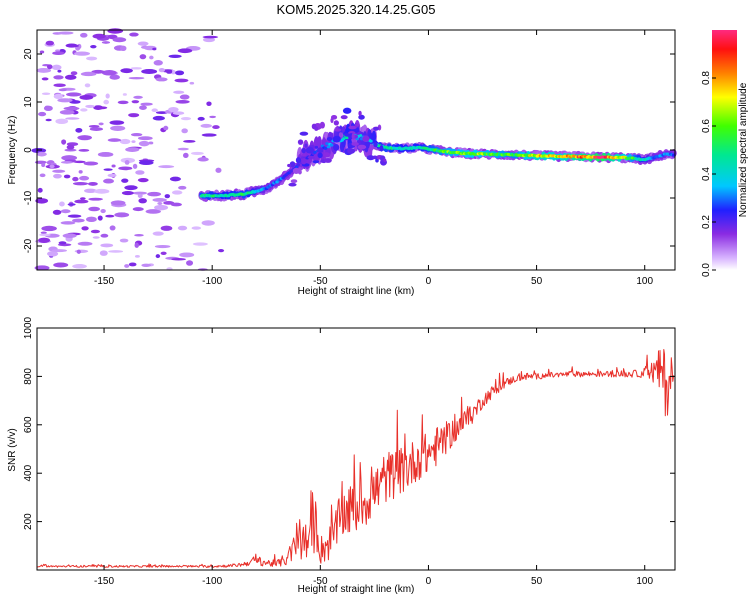 This screenshot has height=600, width=750. Describe the element at coordinates (706, 78) in the screenshot. I see `colorbar-tick-label: 0.8` at that location.